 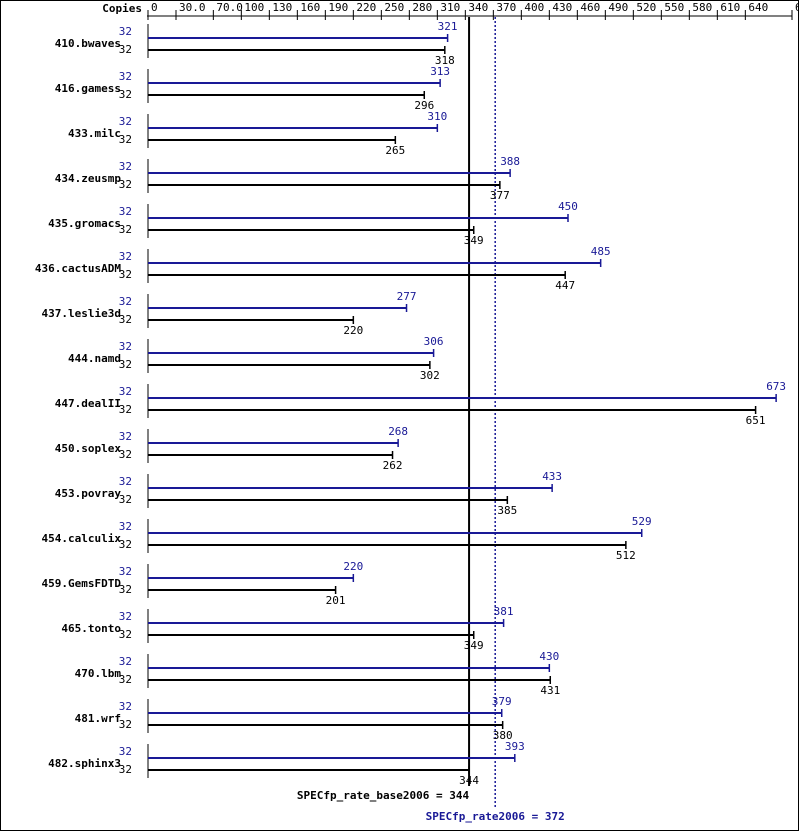 I want to click on x-tick-label: 690, so click(x=797, y=7).